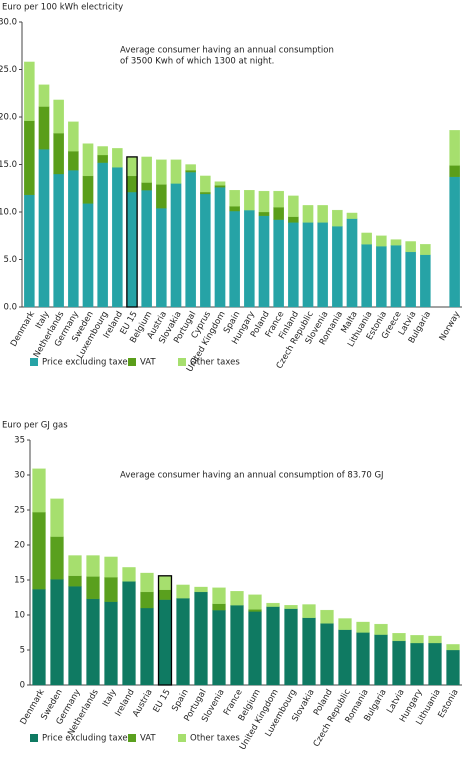  I want to click on y-axis-label: Euro per GJ gas, so click(35, 426).